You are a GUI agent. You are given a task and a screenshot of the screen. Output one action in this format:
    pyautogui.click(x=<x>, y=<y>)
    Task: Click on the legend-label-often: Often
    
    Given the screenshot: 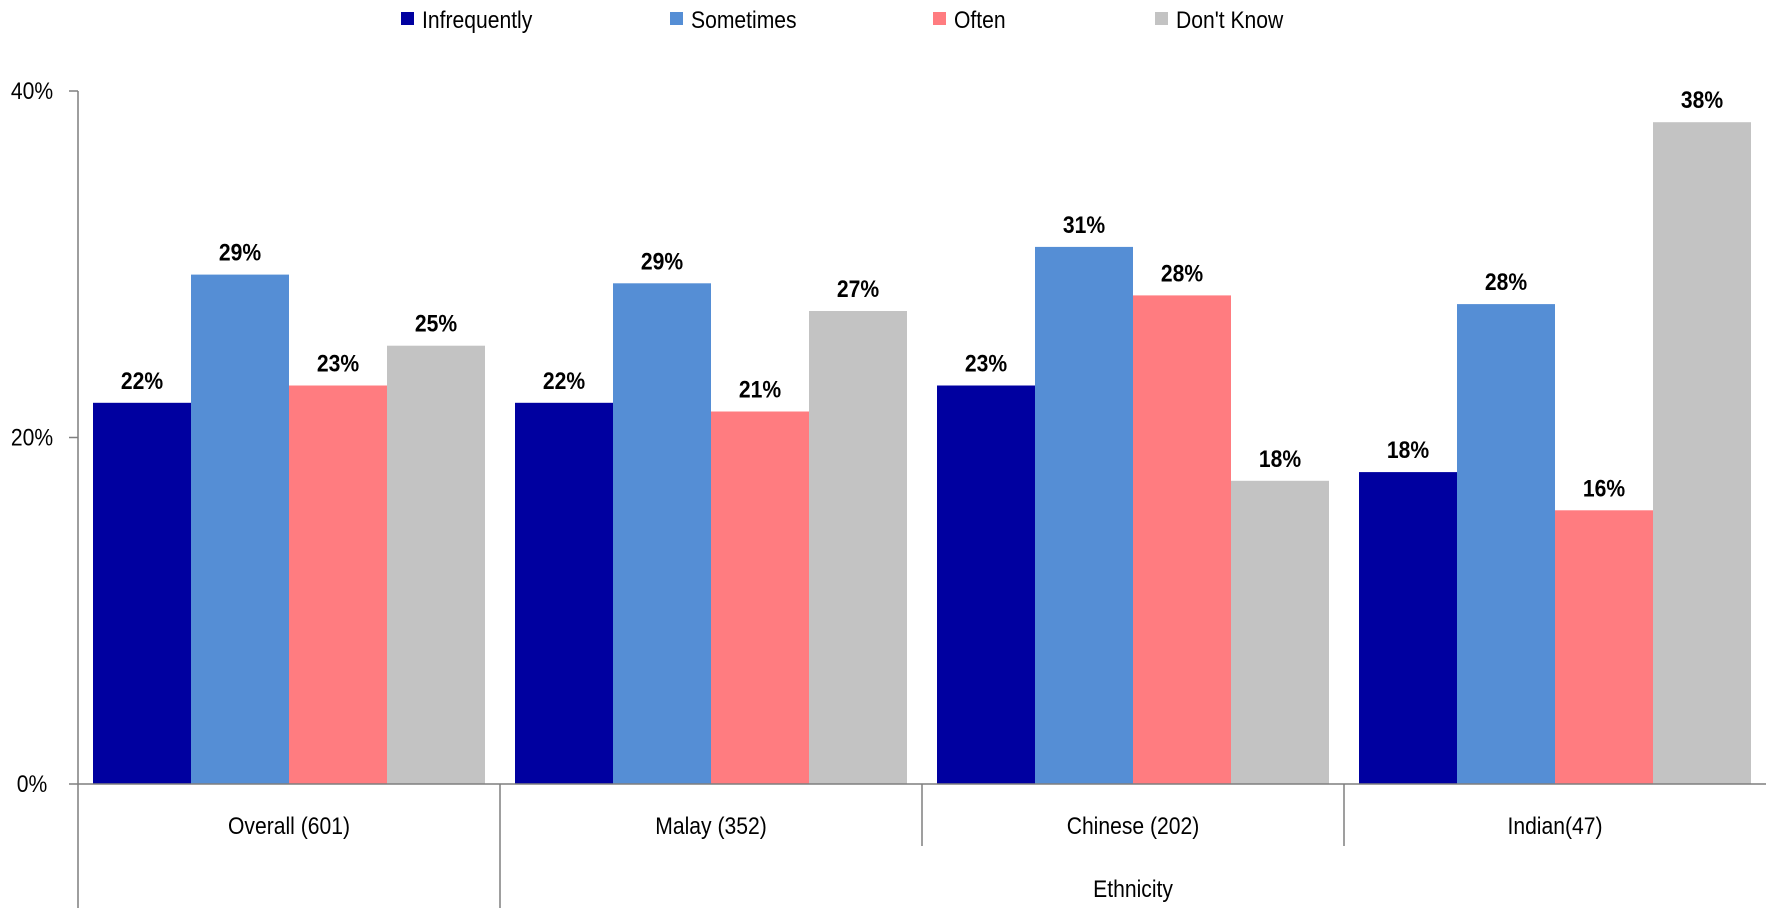 What is the action you would take?
    pyautogui.click(x=980, y=20)
    